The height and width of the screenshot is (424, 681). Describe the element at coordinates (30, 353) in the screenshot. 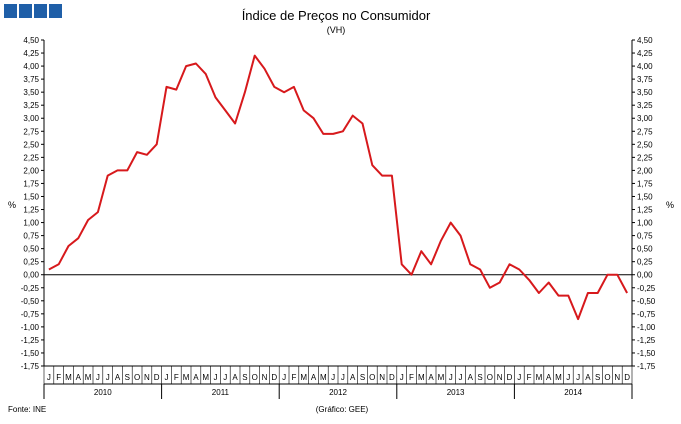

I see `y-tick-label-left: -1,50` at that location.